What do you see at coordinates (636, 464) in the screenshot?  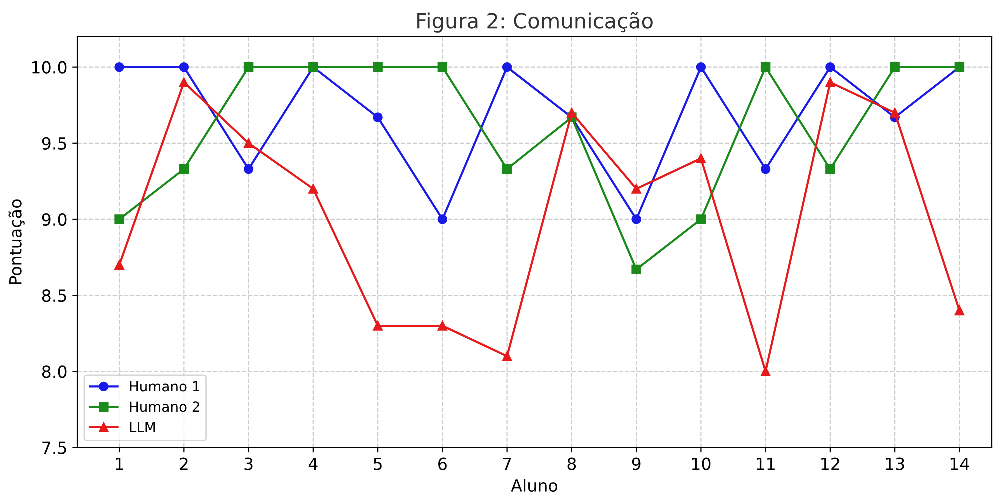 I see `x-tick-label: 9` at bounding box center [636, 464].